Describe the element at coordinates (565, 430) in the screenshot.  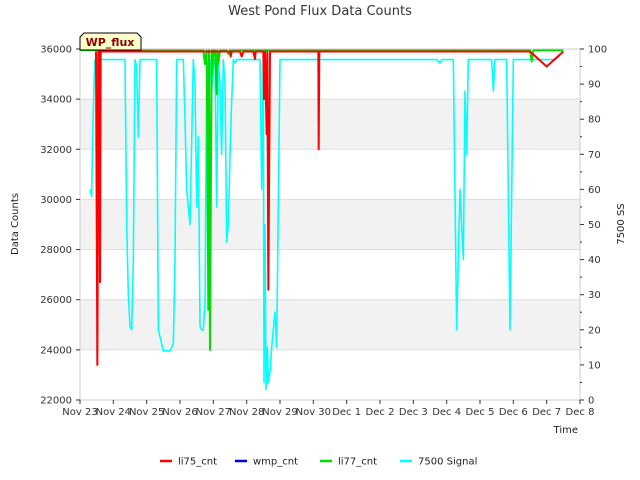
I see `x-axis-title: Time` at that location.